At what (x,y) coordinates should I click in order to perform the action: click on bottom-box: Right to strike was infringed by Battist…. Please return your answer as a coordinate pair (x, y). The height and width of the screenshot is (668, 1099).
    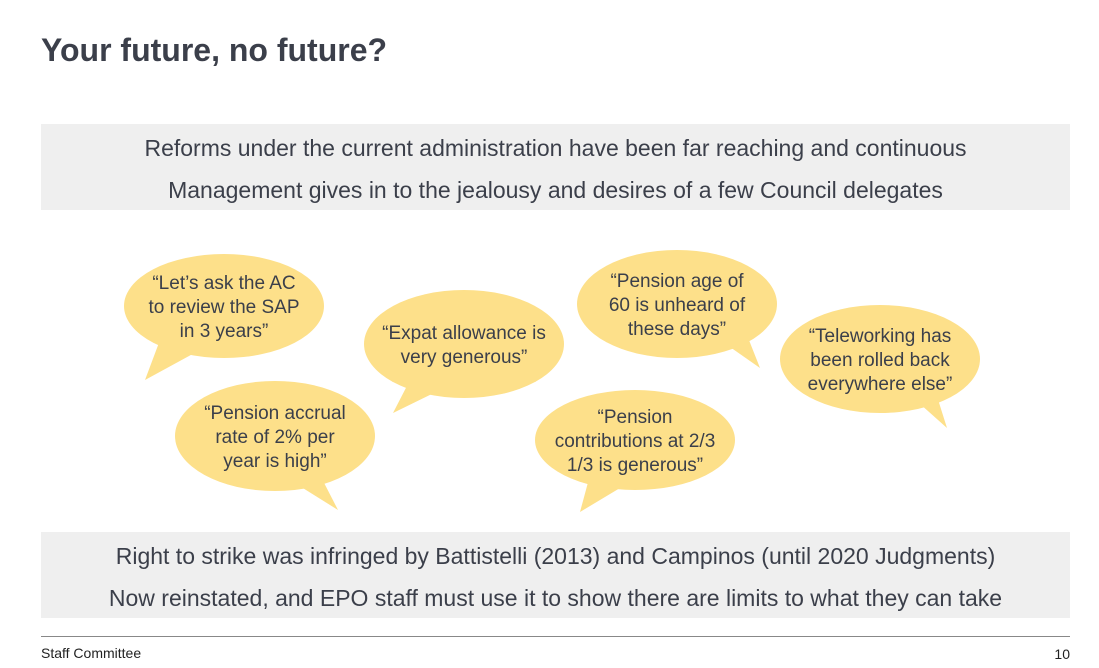
    Looking at the image, I should click on (555, 575).